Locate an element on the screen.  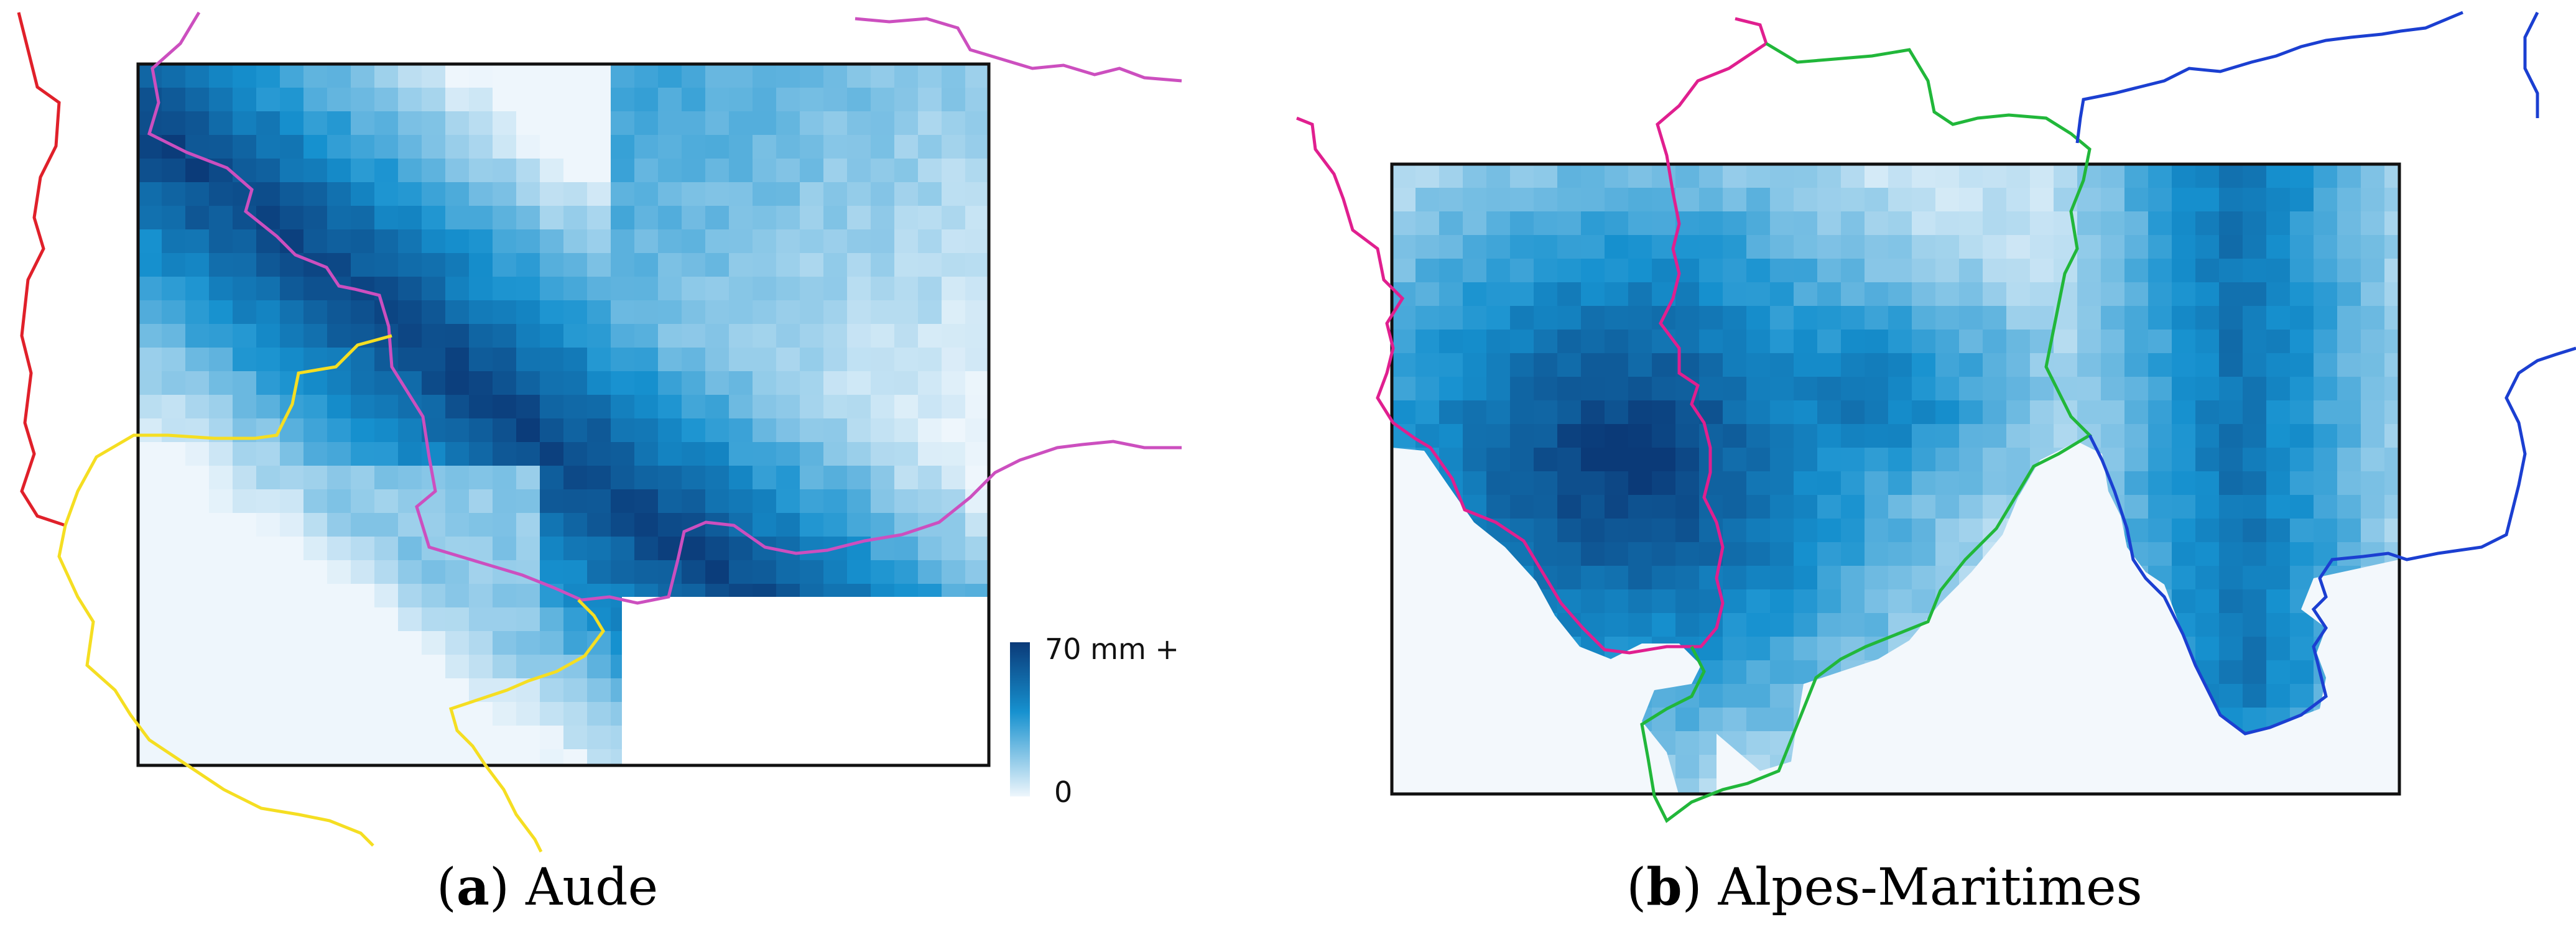
panel-a-caption-text: Aude is located at coordinates (592, 887).